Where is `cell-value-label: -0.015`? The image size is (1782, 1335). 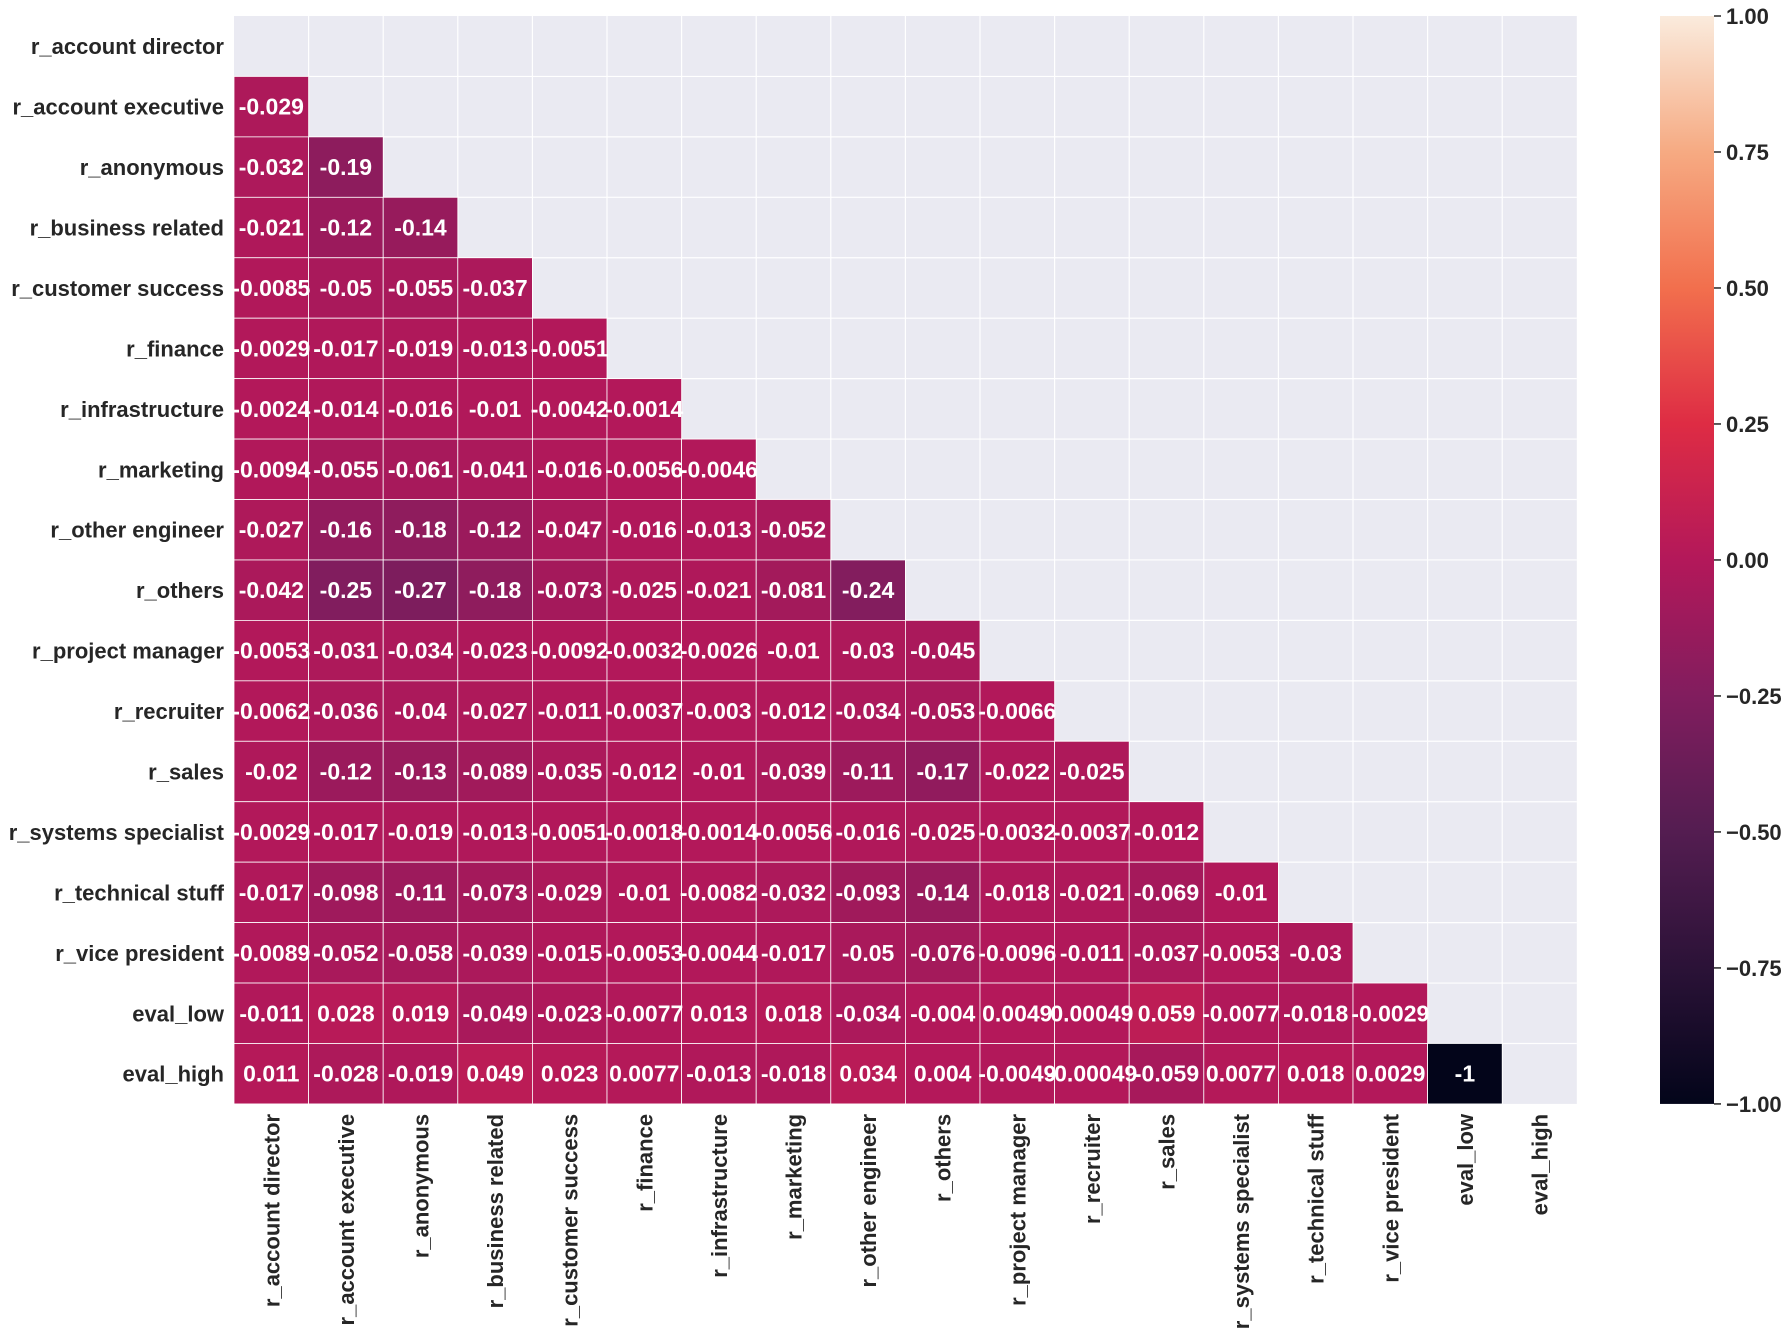
cell-value-label: -0.015 is located at coordinates (569, 953).